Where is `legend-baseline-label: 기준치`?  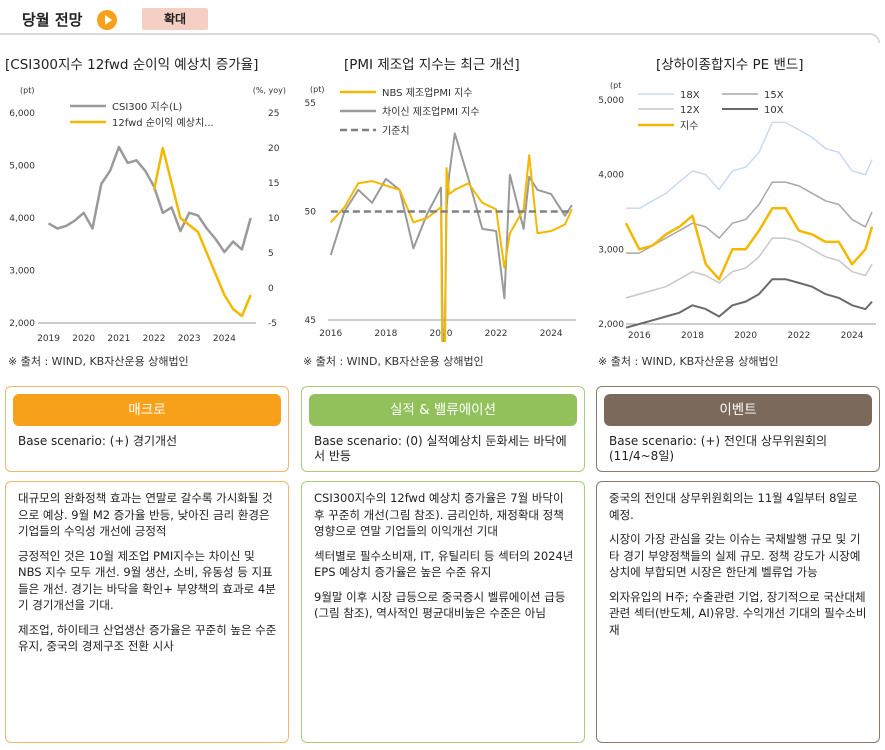
legend-baseline-label: 기준치 is located at coordinates (396, 131).